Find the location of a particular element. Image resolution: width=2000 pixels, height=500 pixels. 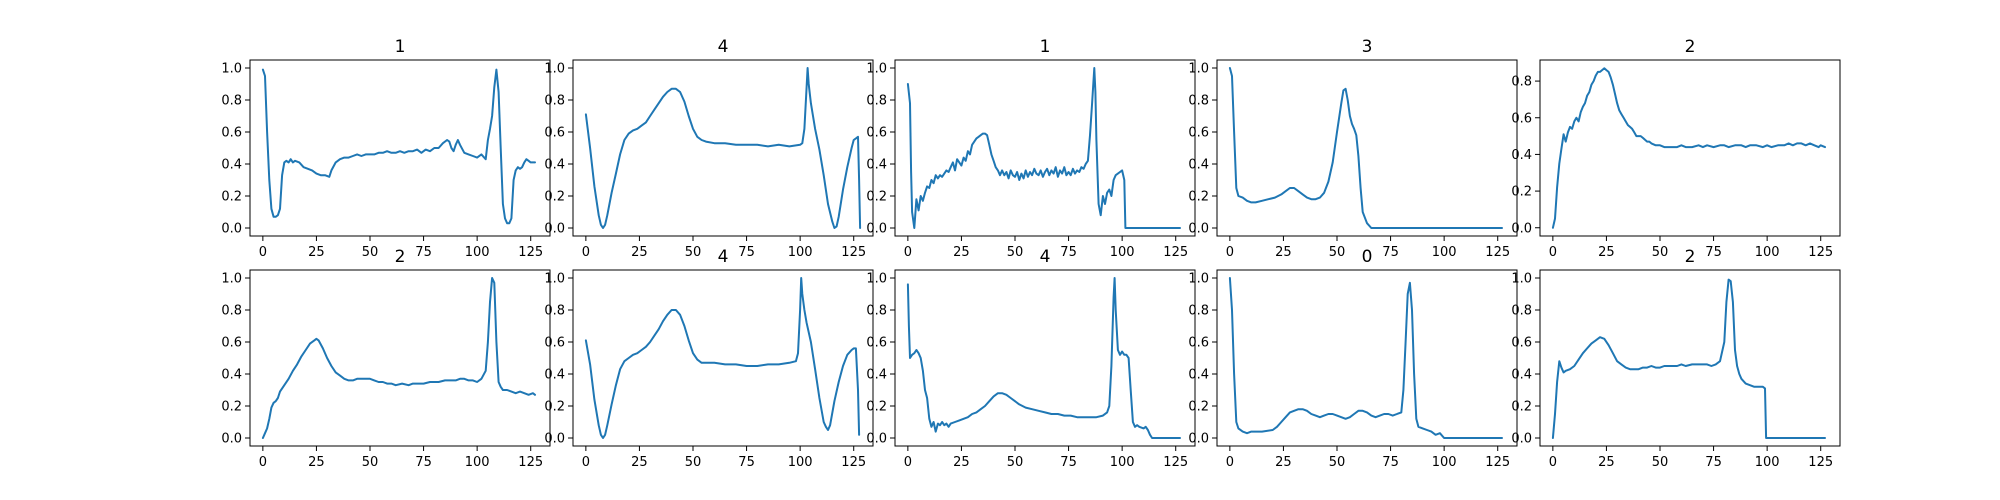

subplot-0: 0 25 50 75 100 125 0.0 0.2 0.4 0.6 0.8 1.0 1 is located at coordinates (386, 148).